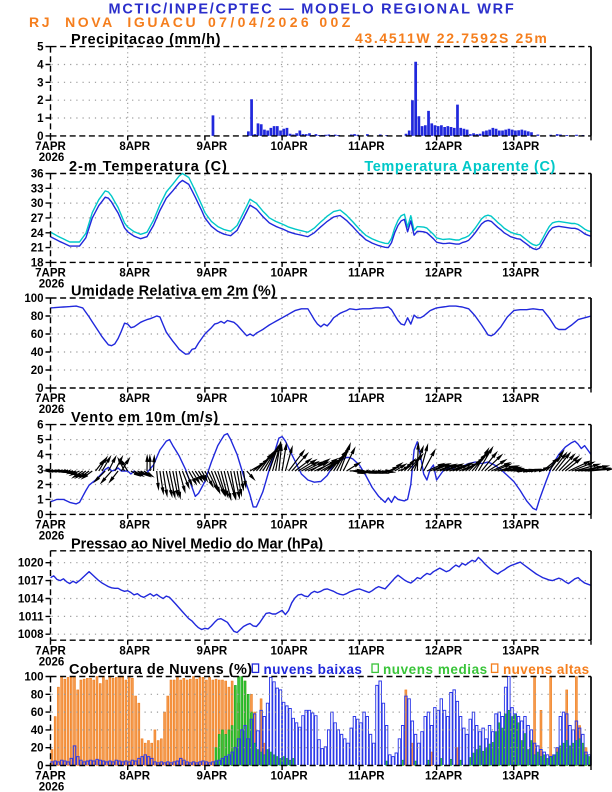  Describe the element at coordinates (546, 669) in the screenshot. I see `svg-text: nuvens altas` at that location.